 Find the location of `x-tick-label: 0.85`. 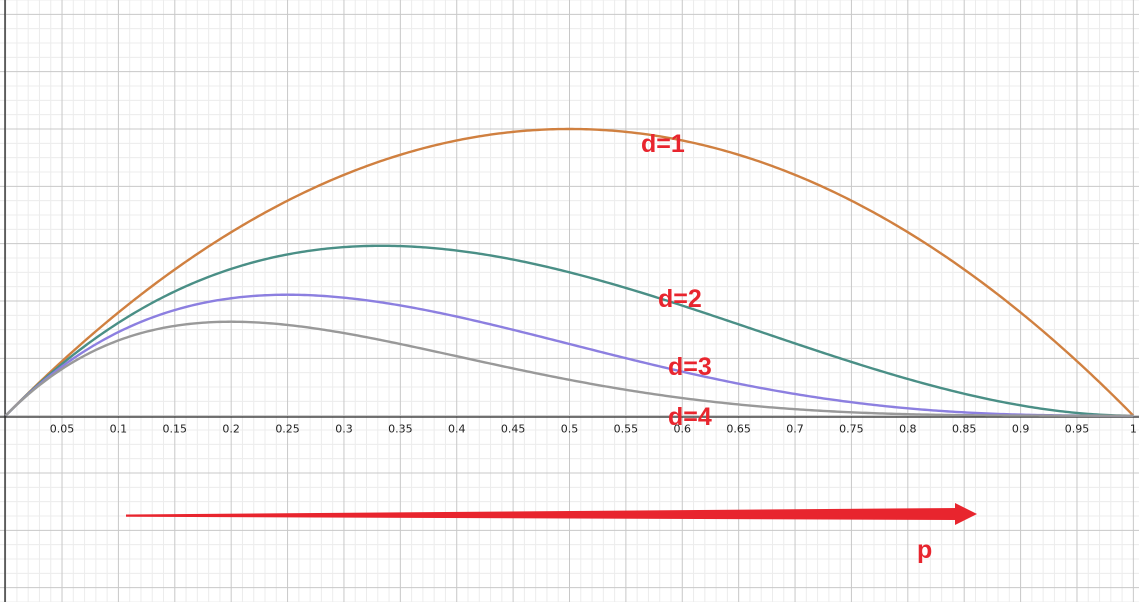

x-tick-label: 0.85 is located at coordinates (964, 429).